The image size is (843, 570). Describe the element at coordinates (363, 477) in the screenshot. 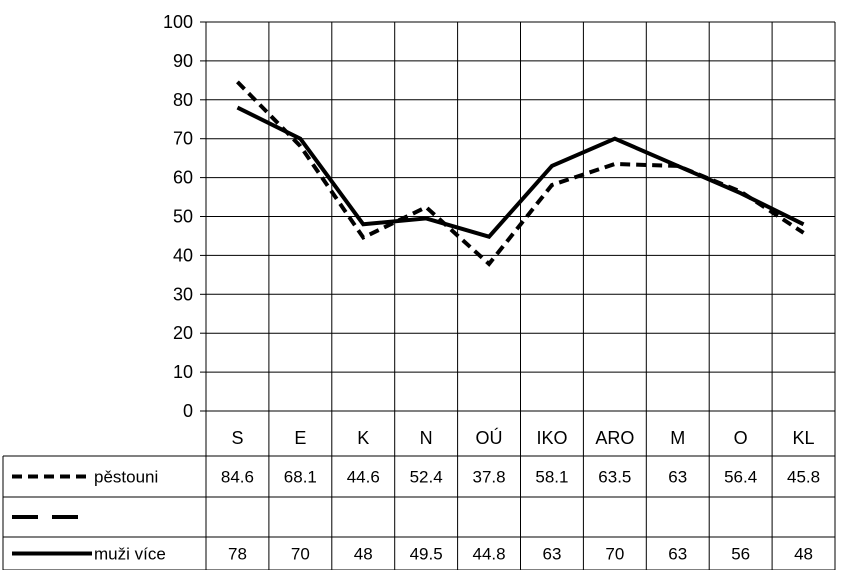

I see `table-value: 44.6` at that location.